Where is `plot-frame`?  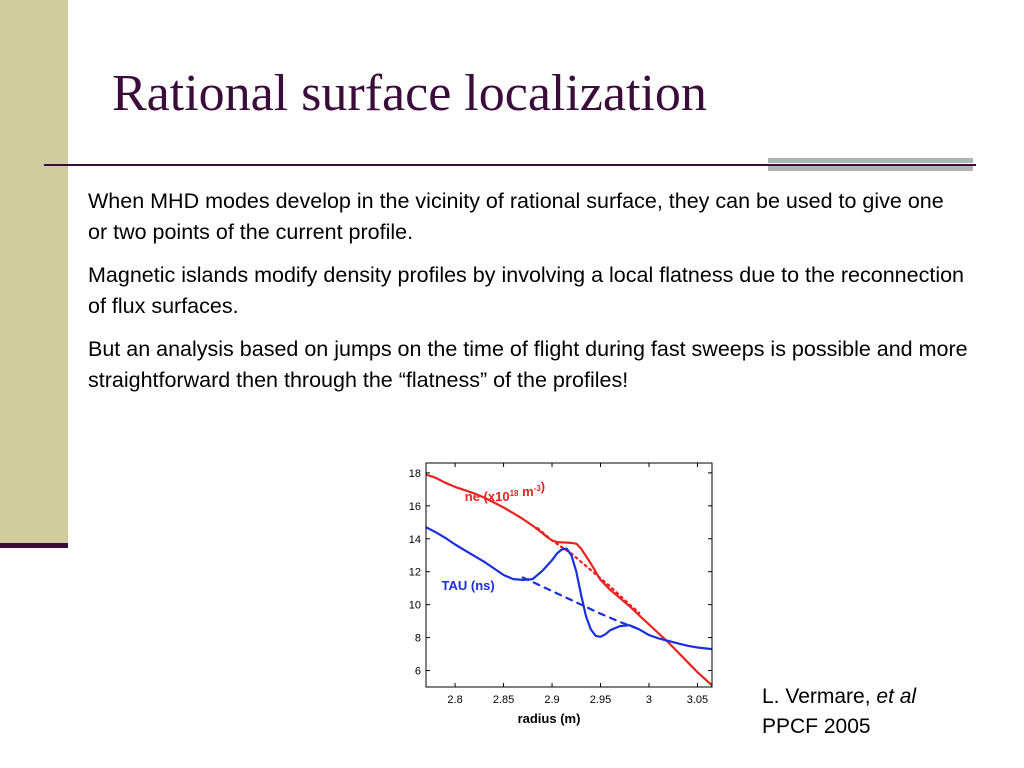
plot-frame is located at coordinates (569, 575).